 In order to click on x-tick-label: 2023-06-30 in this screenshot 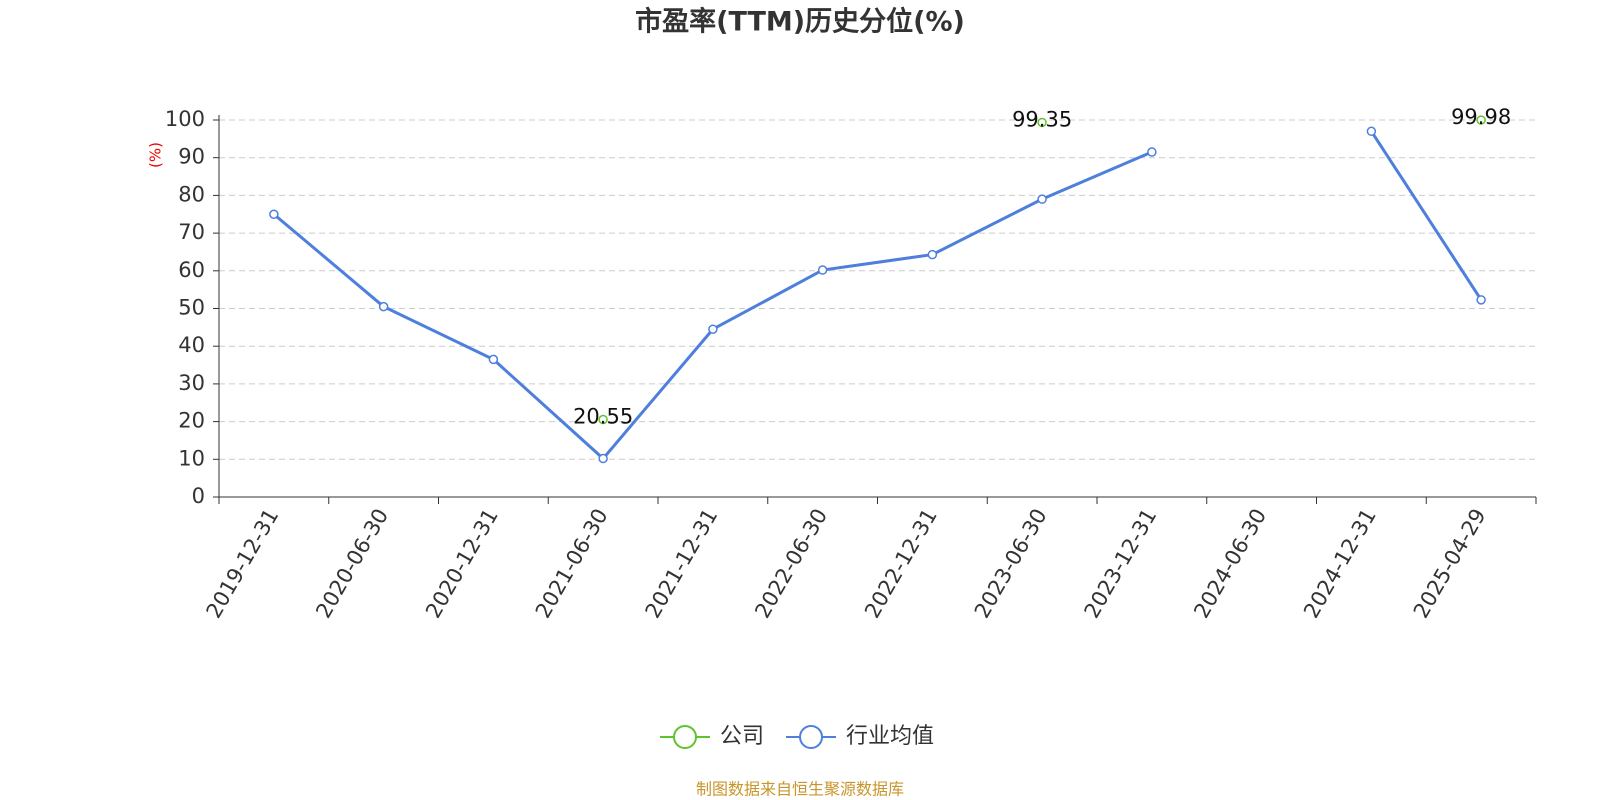, I will do `click(1011, 564)`.